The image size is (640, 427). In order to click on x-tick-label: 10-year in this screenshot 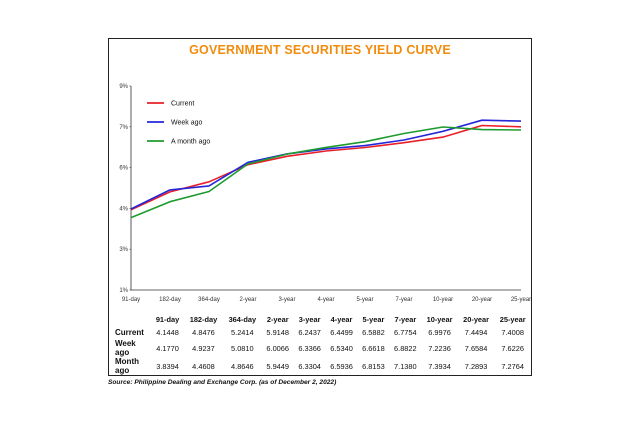, I will do `click(443, 300)`.